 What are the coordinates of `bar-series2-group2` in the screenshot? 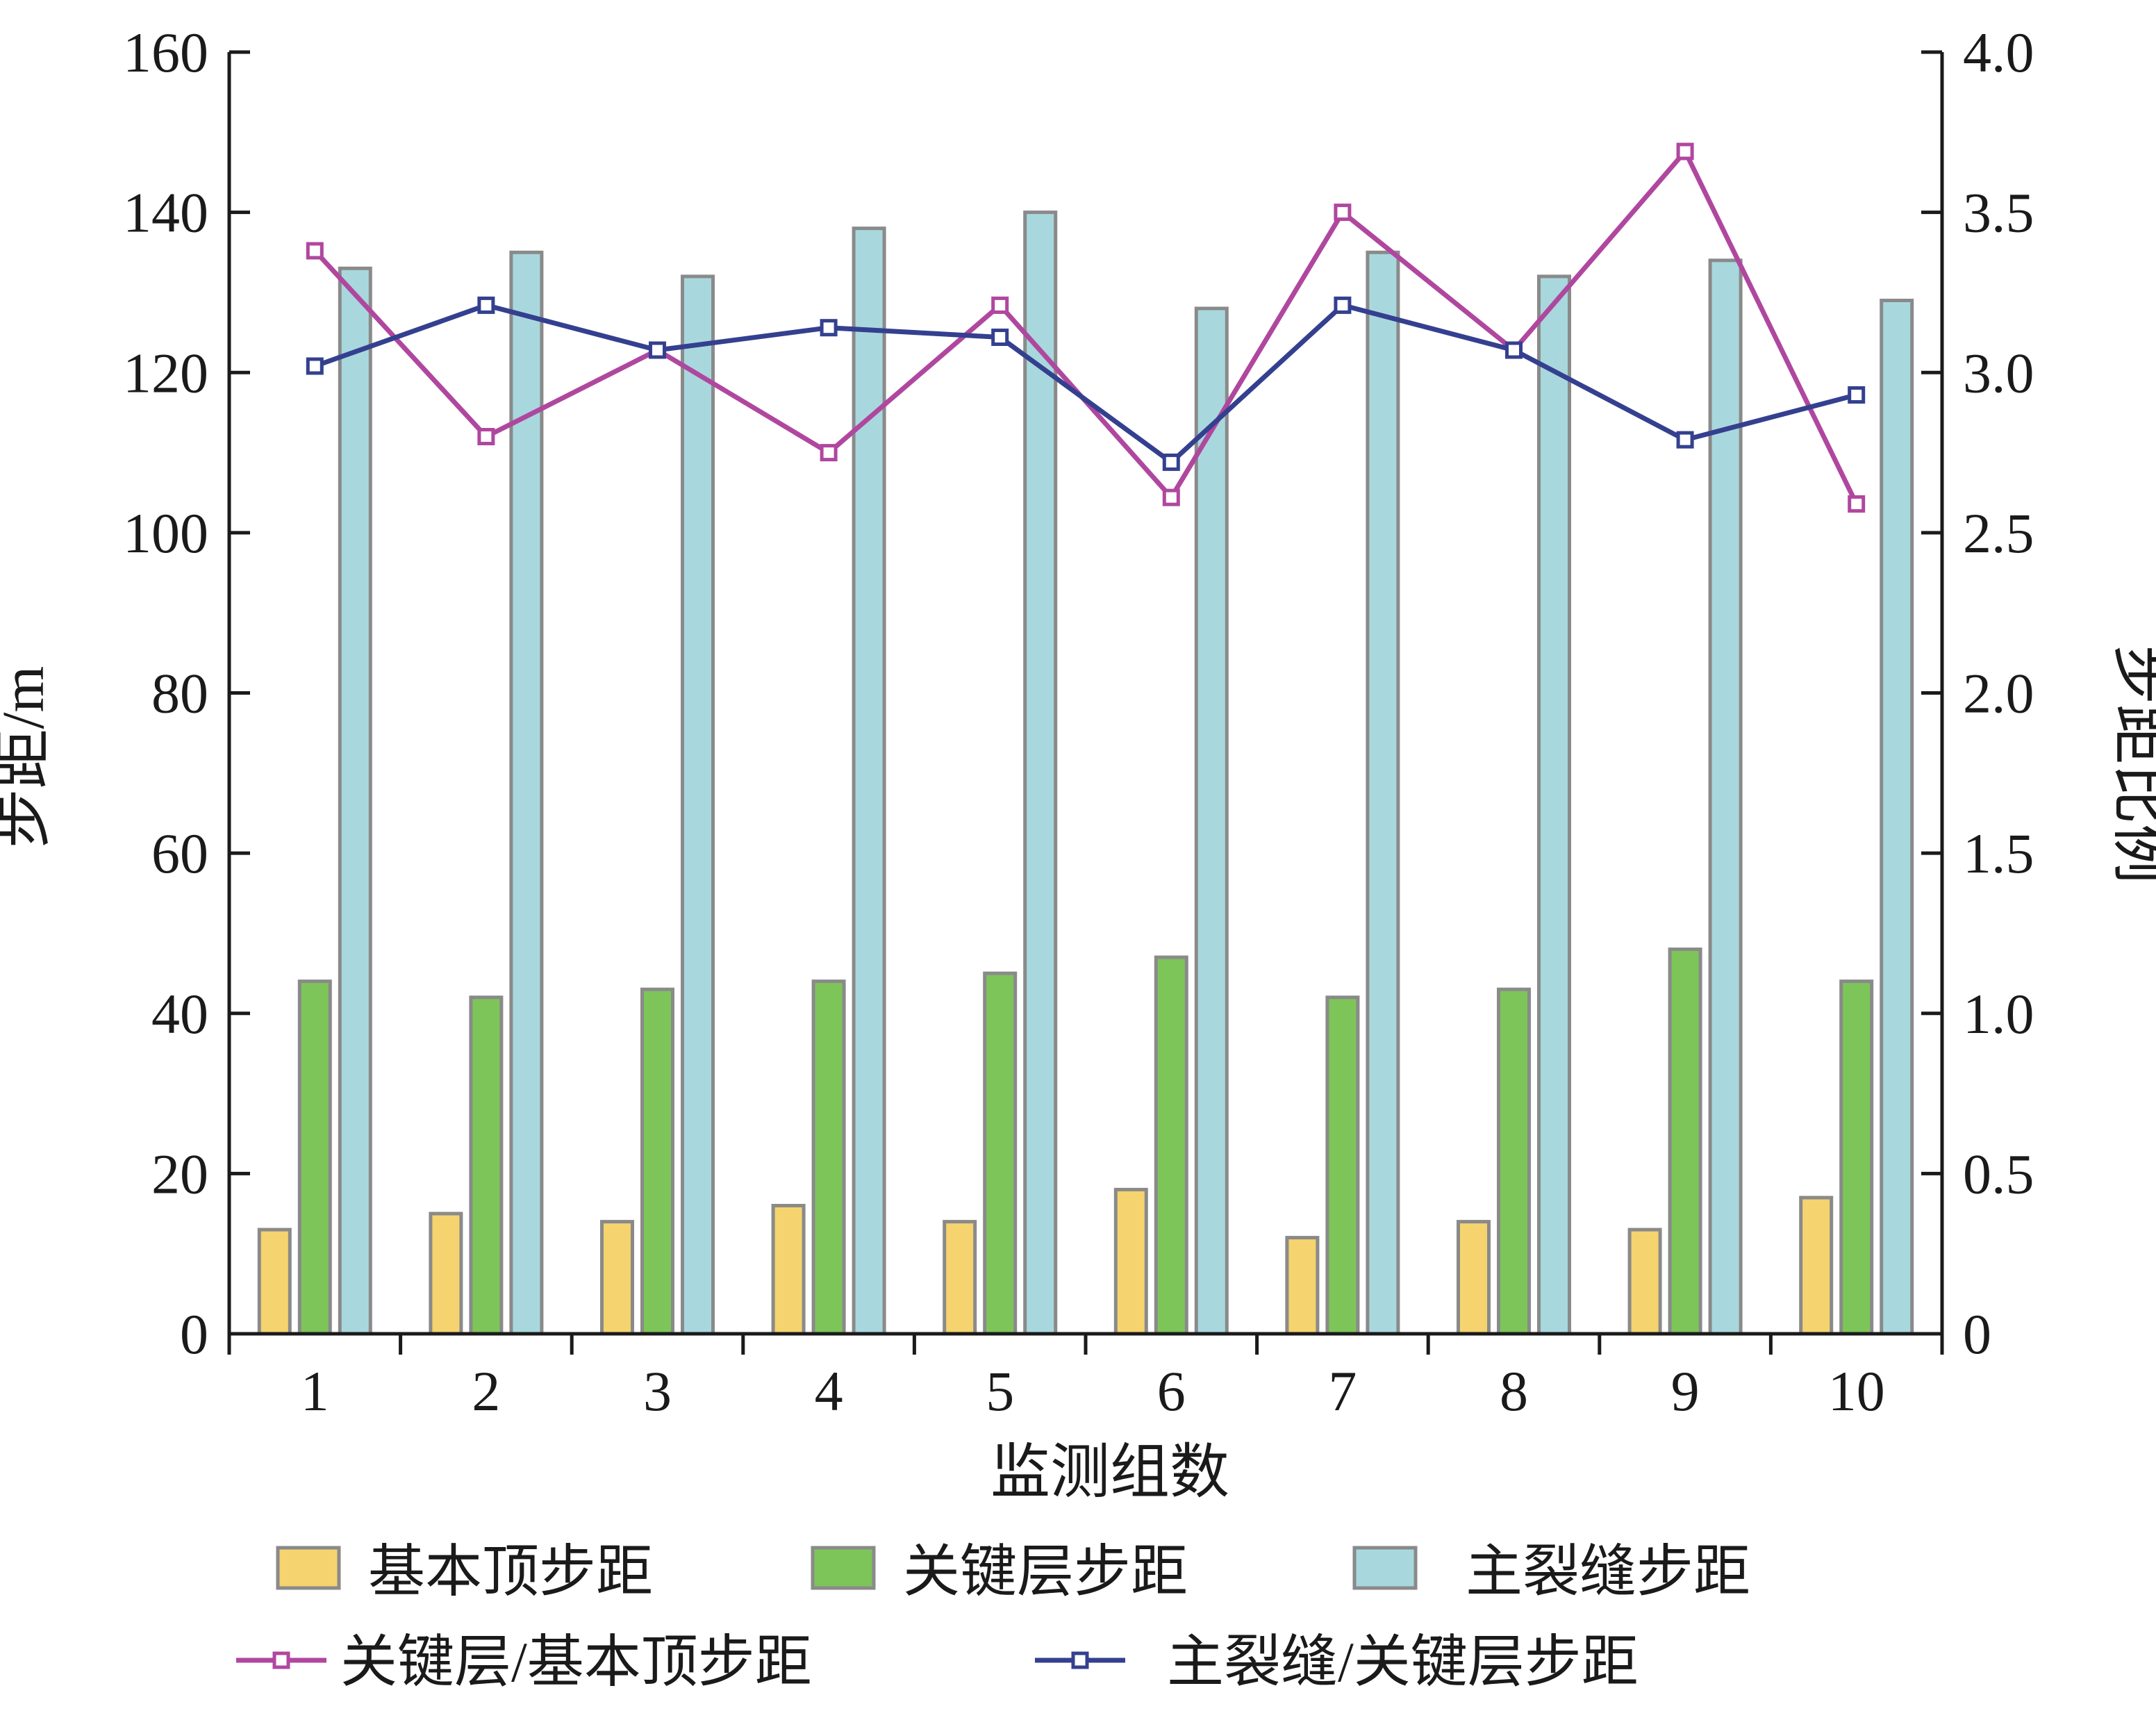 It's located at (486, 1165).